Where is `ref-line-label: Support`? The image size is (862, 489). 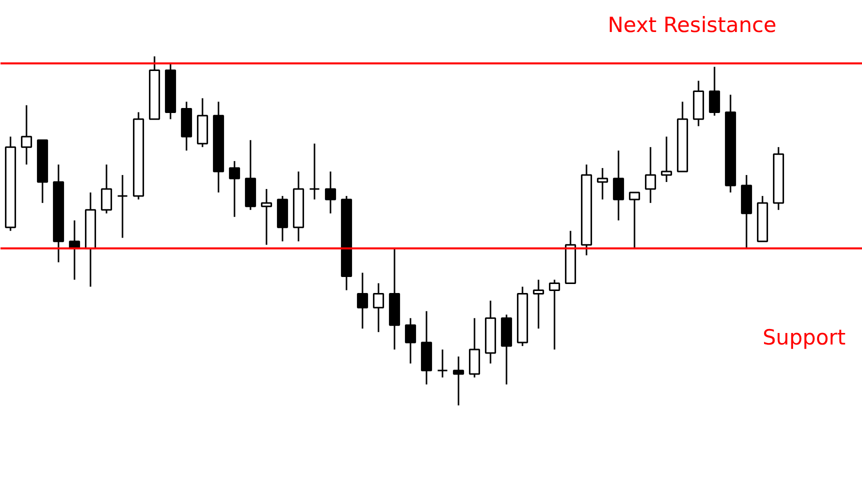
ref-line-label: Support is located at coordinates (804, 337).